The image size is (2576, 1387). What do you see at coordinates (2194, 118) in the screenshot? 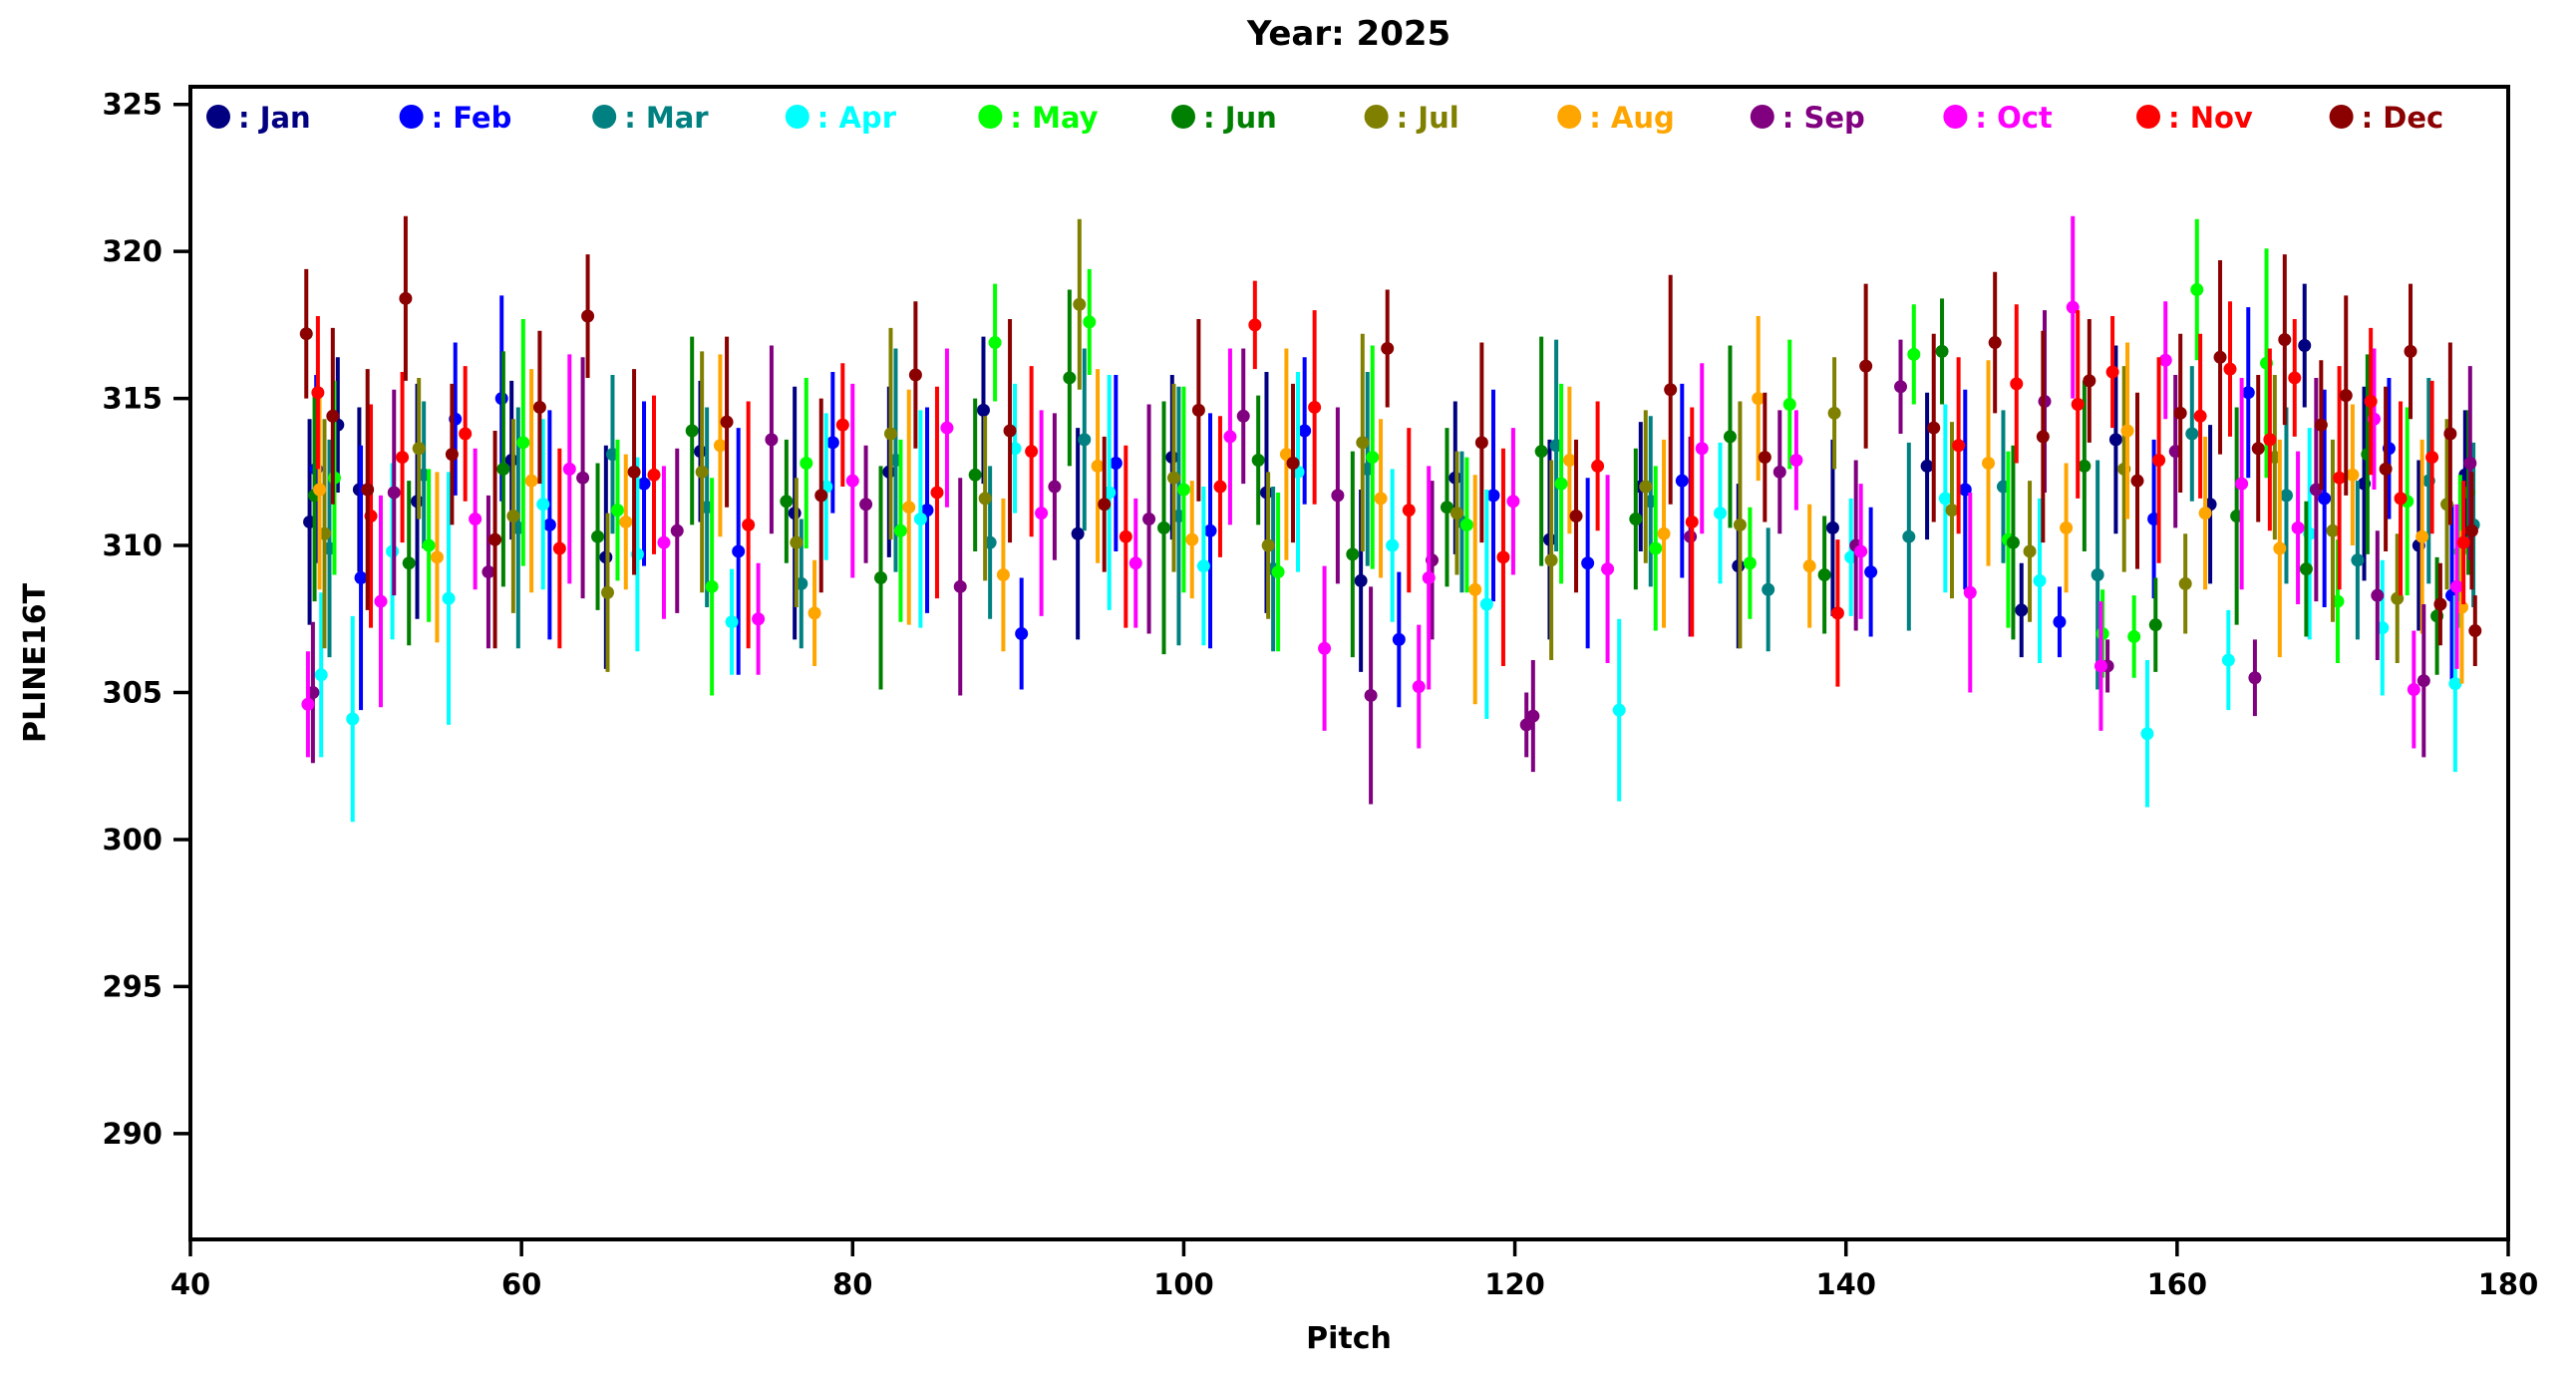
I see `legend-item-nov: : Nov` at bounding box center [2194, 118].